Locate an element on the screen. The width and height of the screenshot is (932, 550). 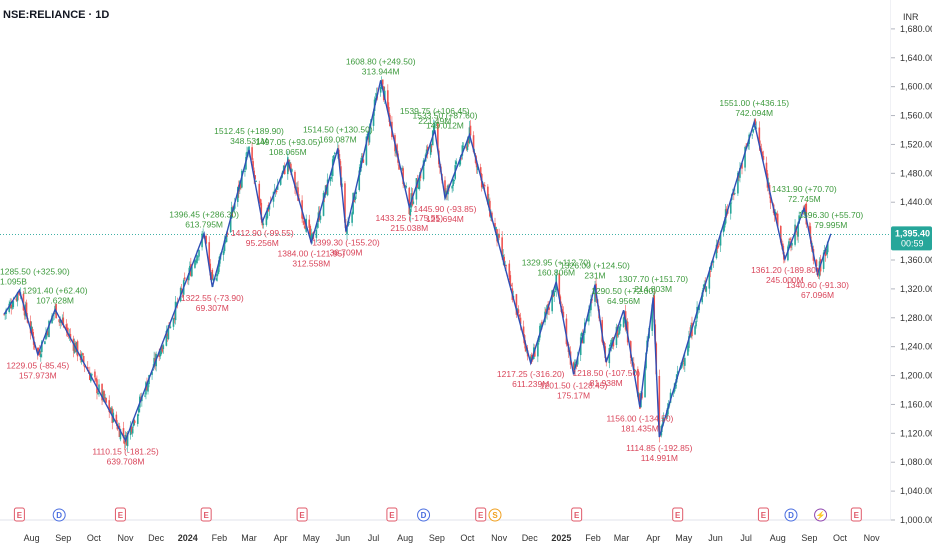
pivot-label: 157.973M is located at coordinates (38, 376).